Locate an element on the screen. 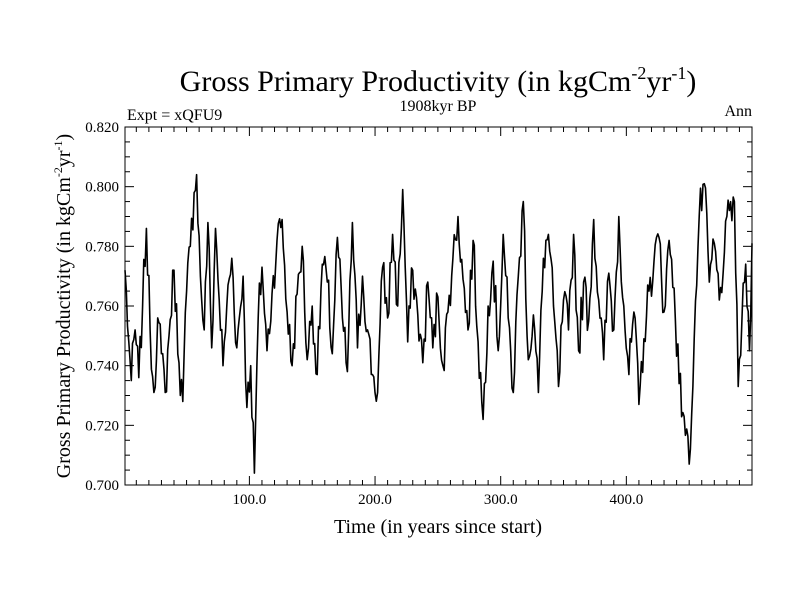  y-axis-label-mid: yr is located at coordinates (64, 158).